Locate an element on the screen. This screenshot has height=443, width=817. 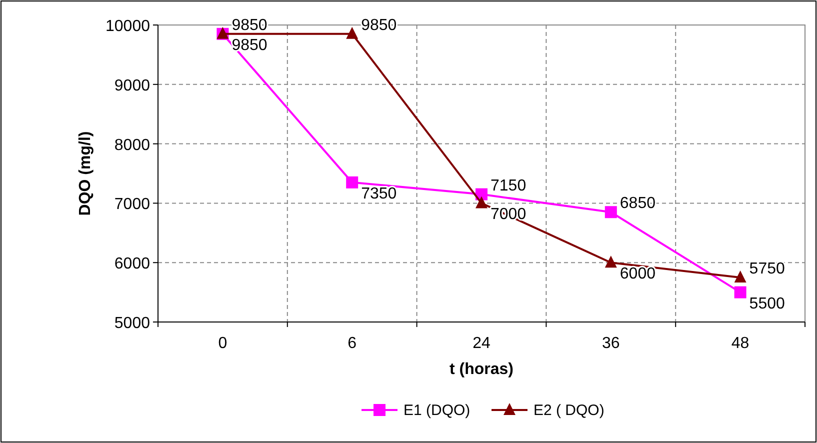
y-tick-label: 10000 is located at coordinates (128, 26).